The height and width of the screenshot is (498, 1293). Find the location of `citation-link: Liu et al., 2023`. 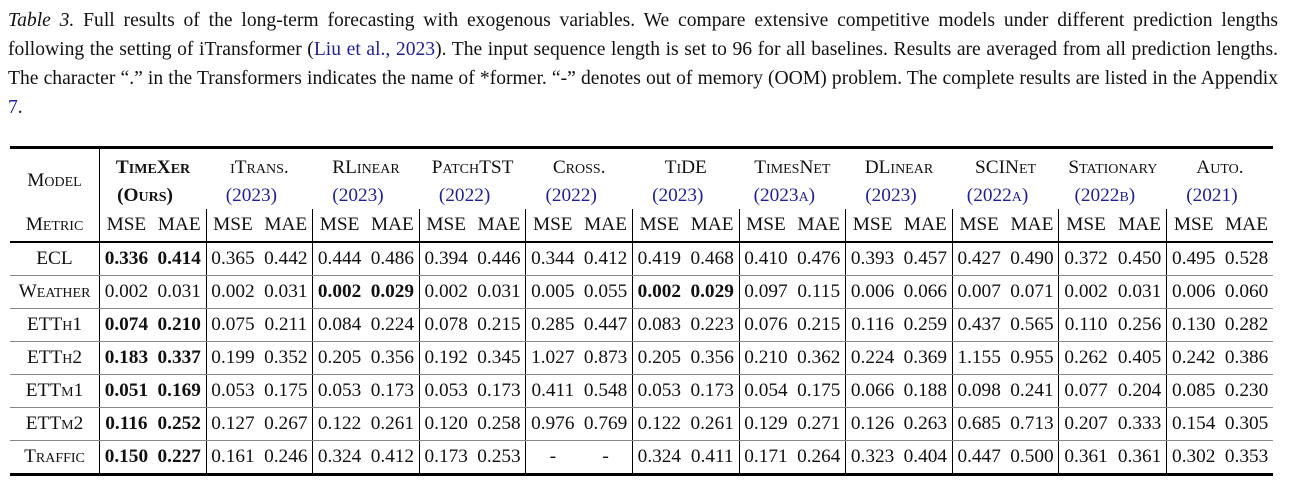

citation-link: Liu et al., 2023 is located at coordinates (374, 49).